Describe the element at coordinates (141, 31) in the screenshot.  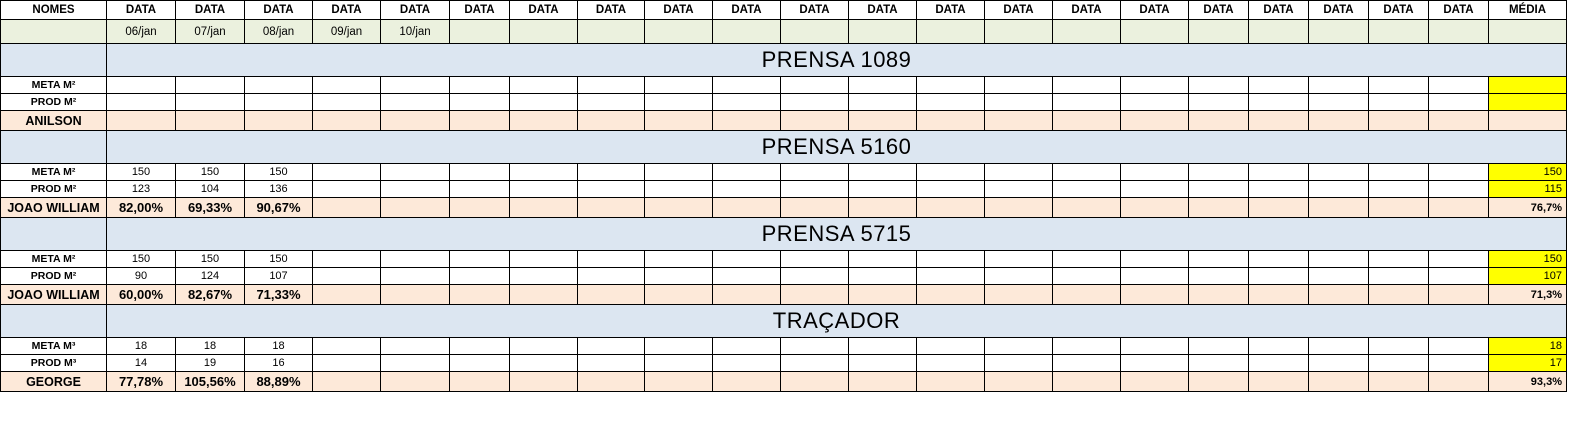
I see `date-cell: 06/jan` at that location.